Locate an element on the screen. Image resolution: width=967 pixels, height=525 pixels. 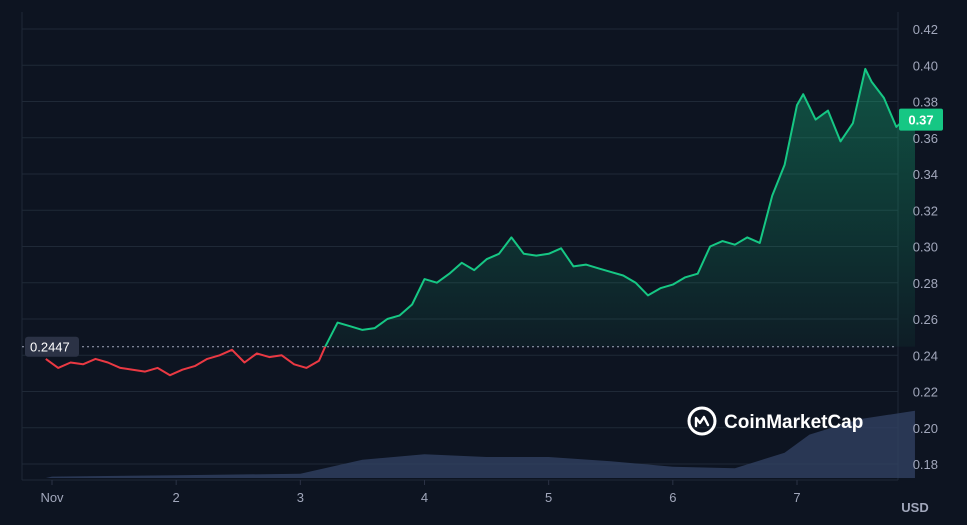
x-tick-label: 5 is located at coordinates (548, 497).